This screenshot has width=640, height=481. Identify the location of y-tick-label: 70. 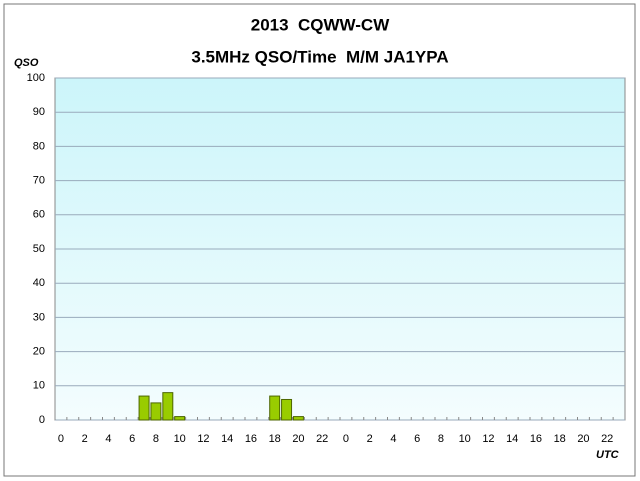
(39, 181).